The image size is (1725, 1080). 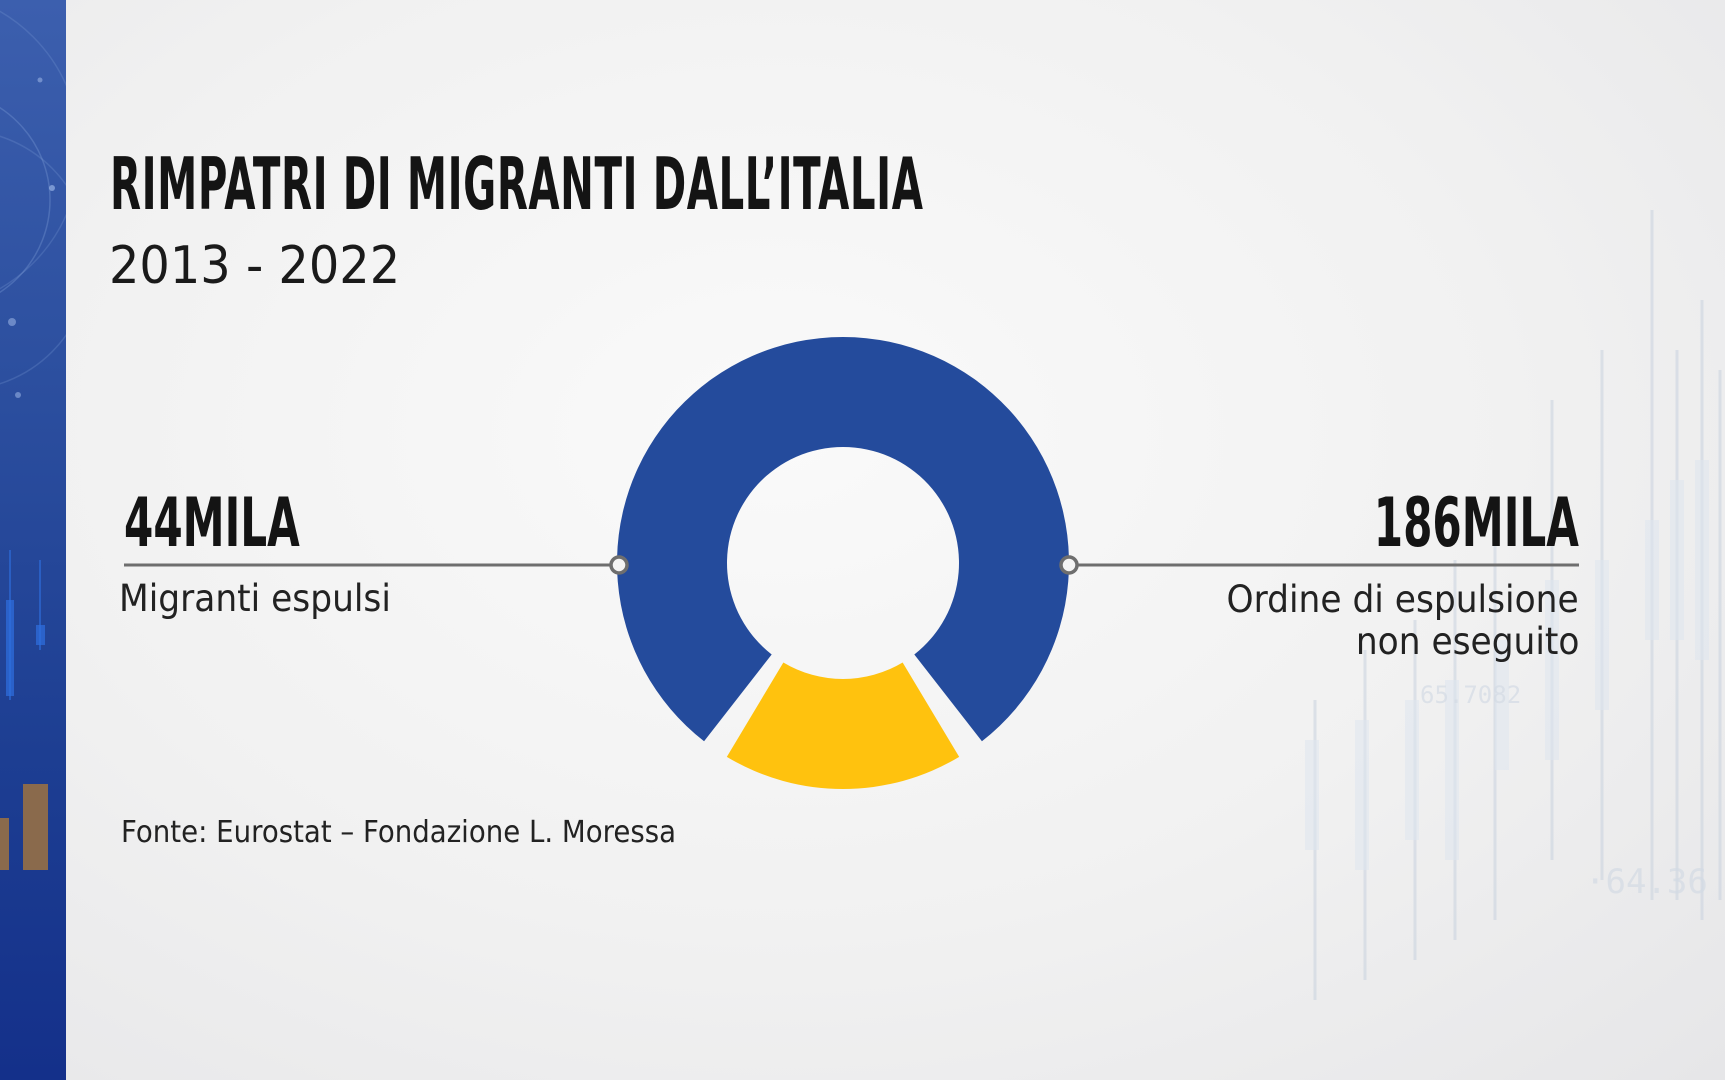 I want to click on value-not-executed: 186MILA, so click(x=1476, y=523).